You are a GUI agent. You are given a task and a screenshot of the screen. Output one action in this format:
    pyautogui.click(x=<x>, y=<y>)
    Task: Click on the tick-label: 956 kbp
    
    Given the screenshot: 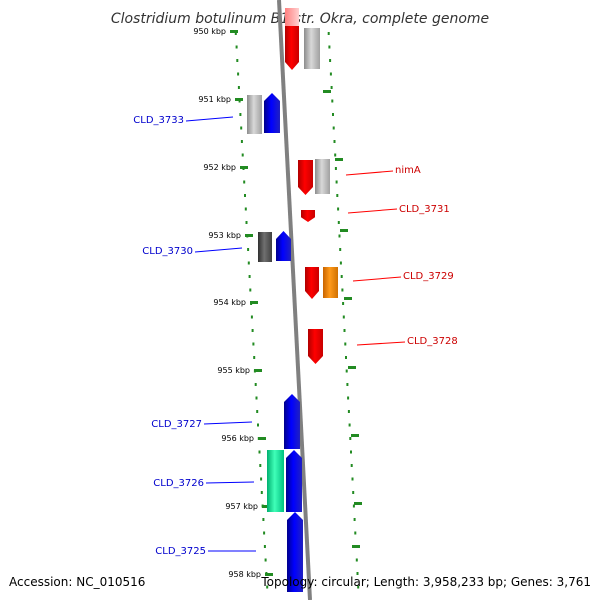 What is the action you would take?
    pyautogui.click(x=237, y=438)
    